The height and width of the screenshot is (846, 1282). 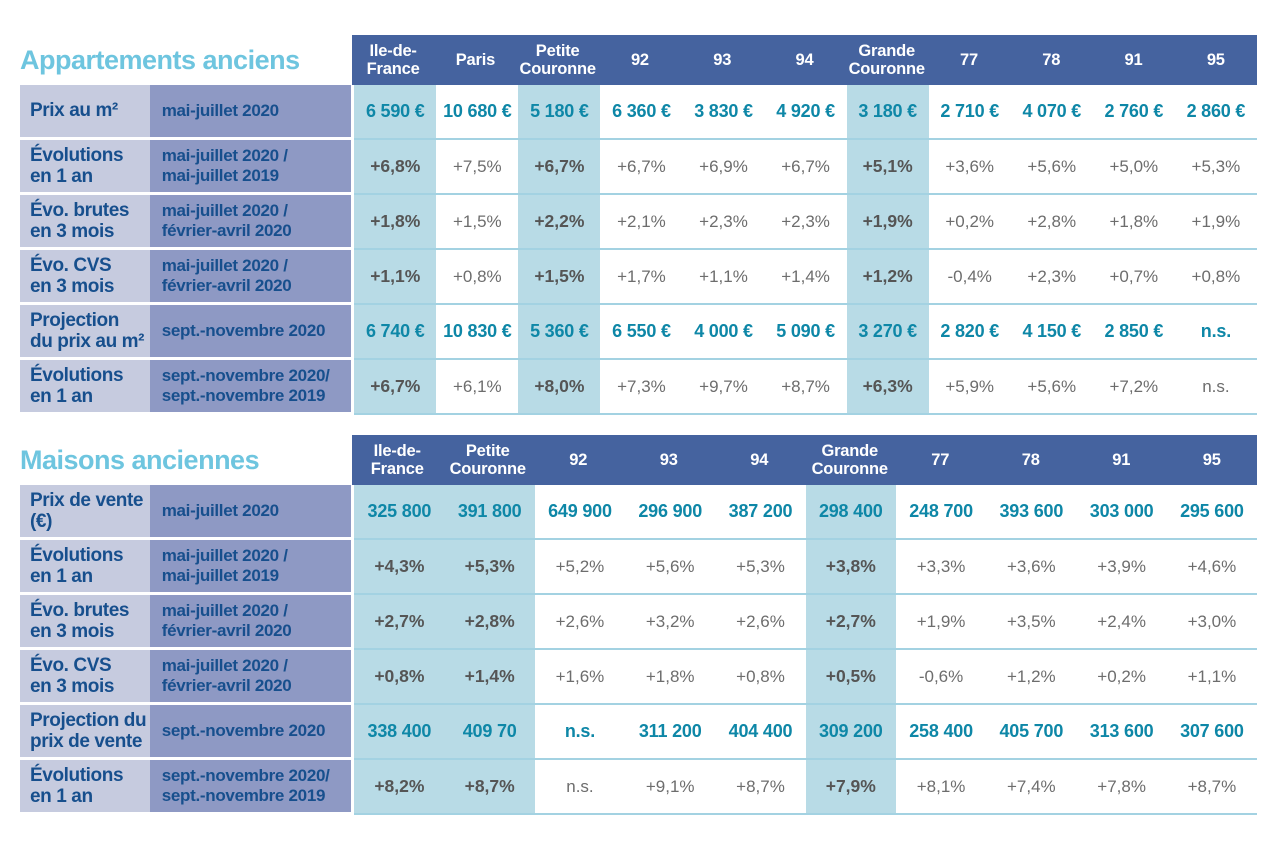 I want to click on row-label: Projection du prix au m², so click(x=85, y=331).